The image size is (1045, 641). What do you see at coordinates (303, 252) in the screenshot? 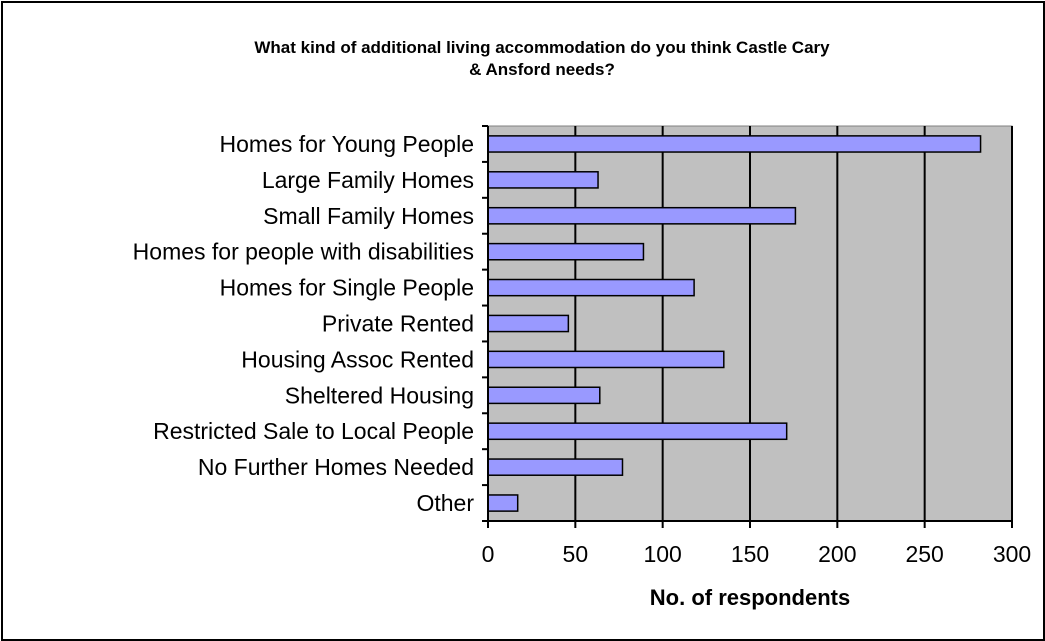
I see `category-label: Homes for people with disabilities` at bounding box center [303, 252].